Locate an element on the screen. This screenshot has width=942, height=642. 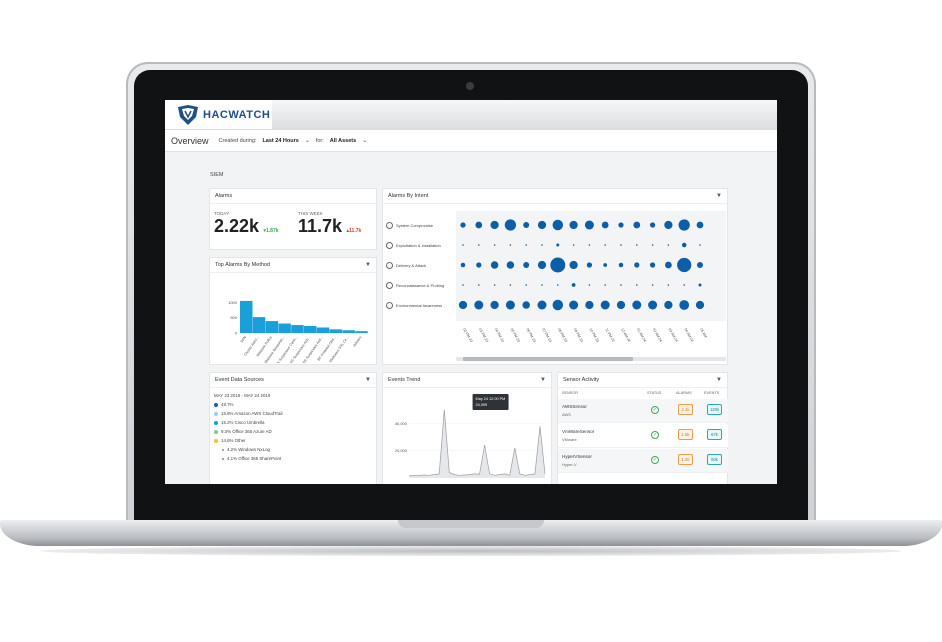
col-status: STATUS is located at coordinates (654, 393).